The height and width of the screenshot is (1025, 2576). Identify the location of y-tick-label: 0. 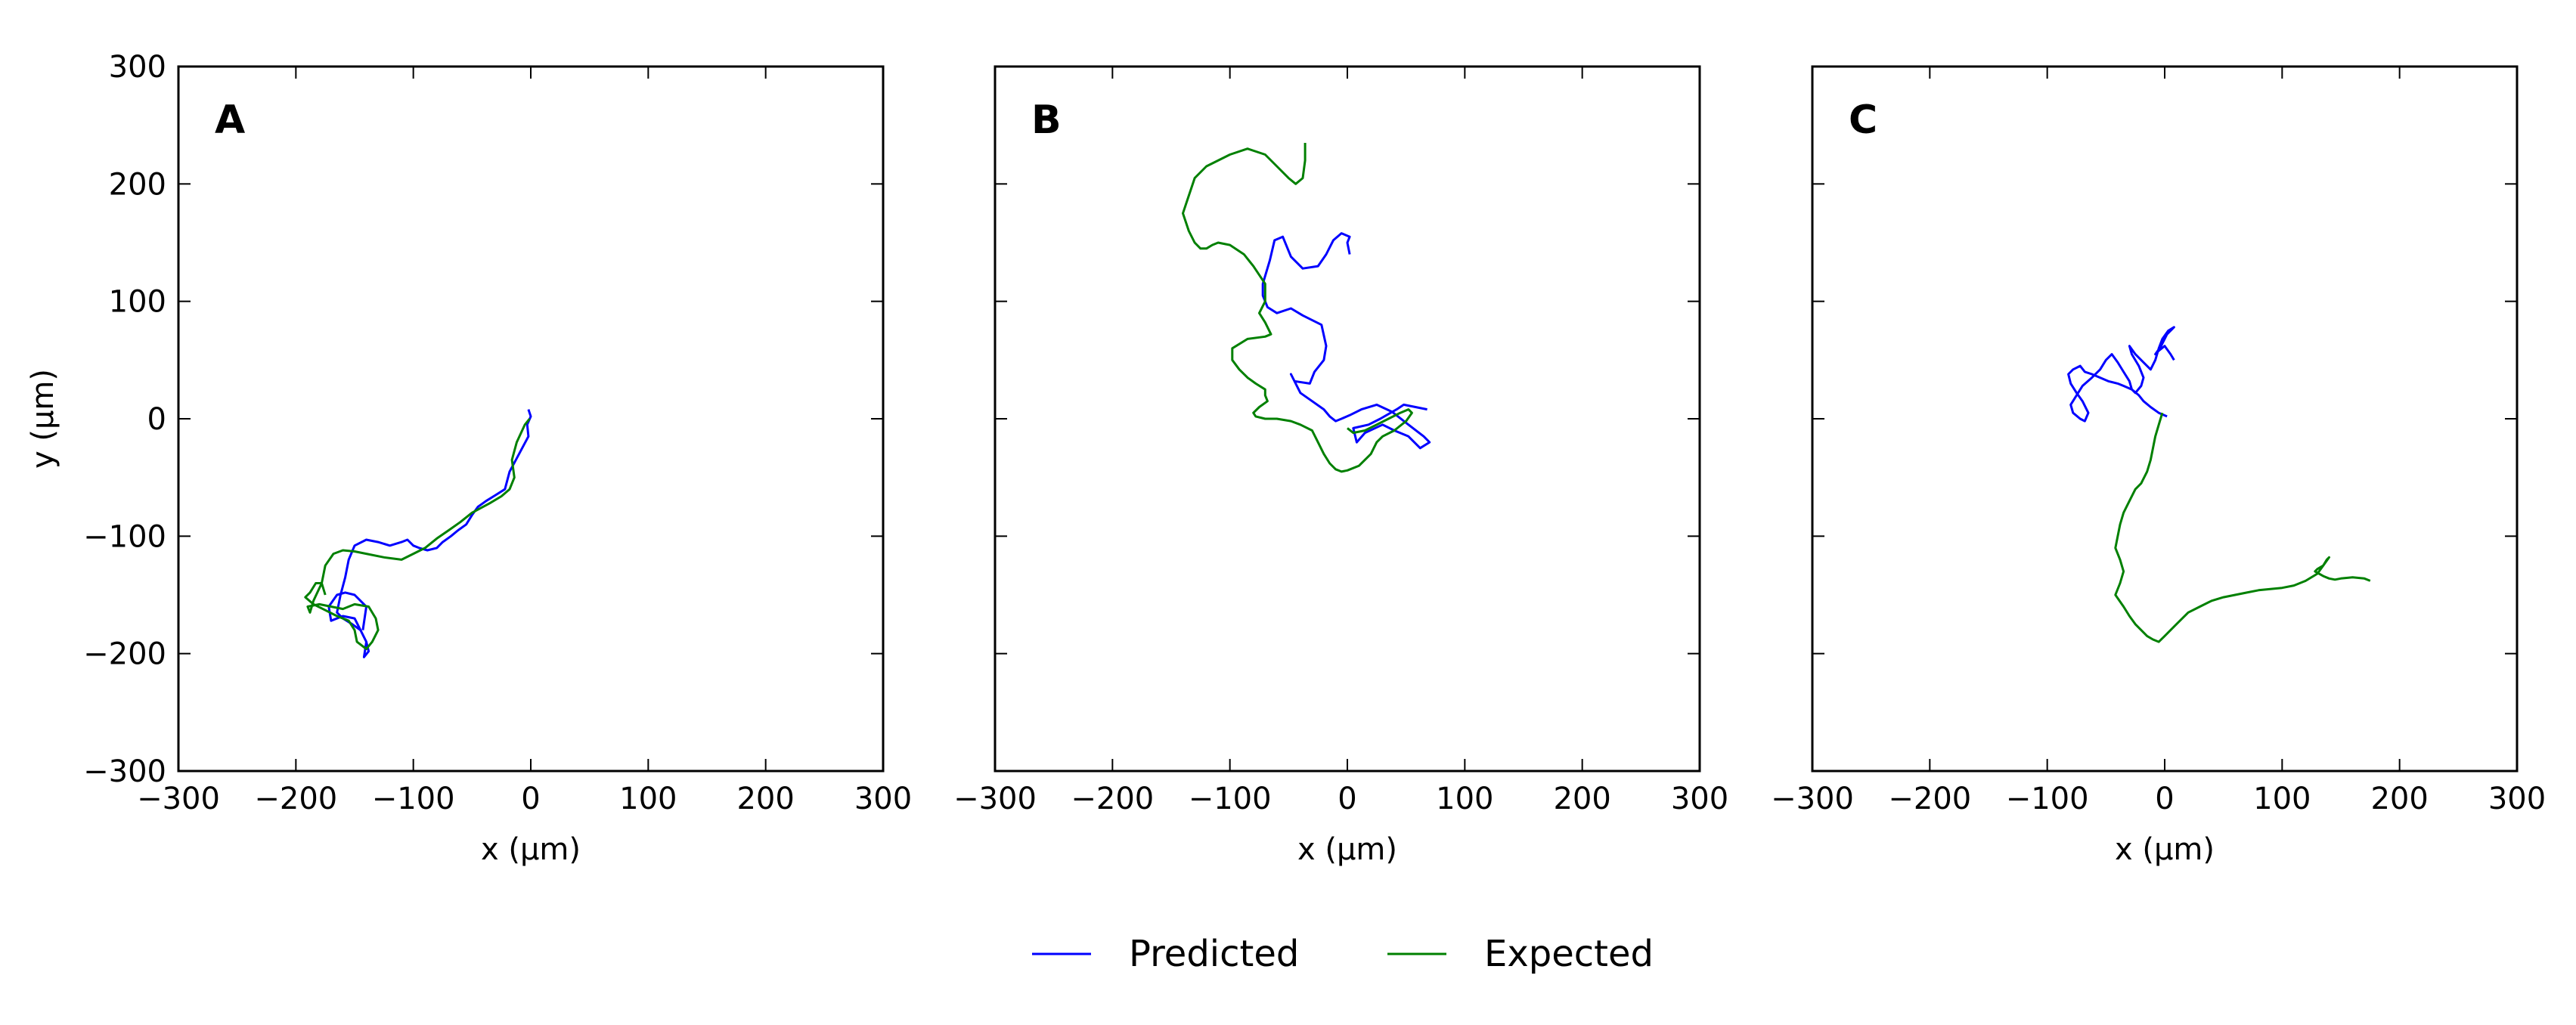
(156, 419).